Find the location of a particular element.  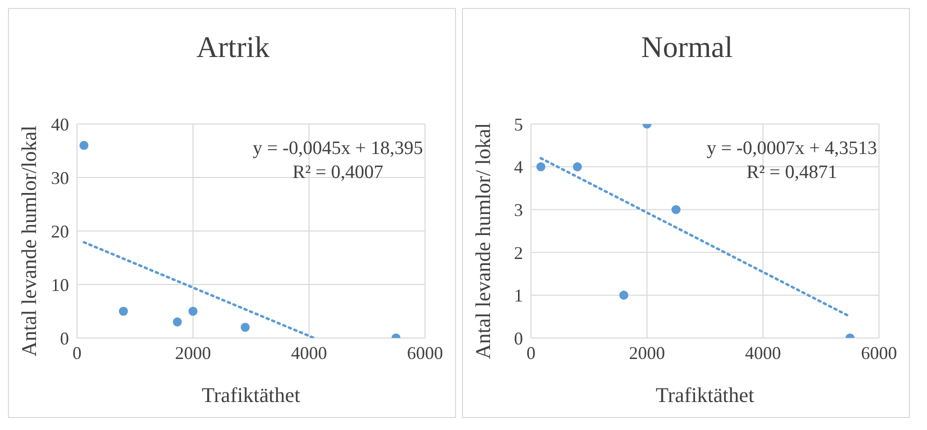

chart-title: Artrik is located at coordinates (233, 48).